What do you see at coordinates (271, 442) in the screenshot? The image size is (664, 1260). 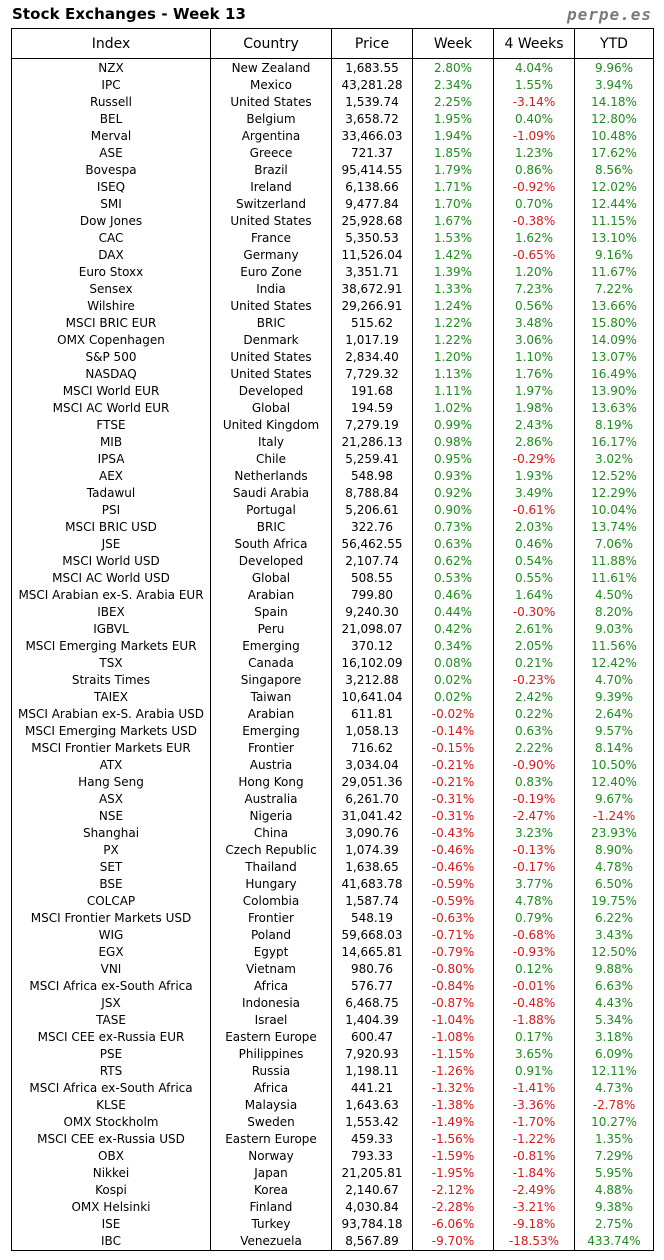 I see `cell-country: Italy` at bounding box center [271, 442].